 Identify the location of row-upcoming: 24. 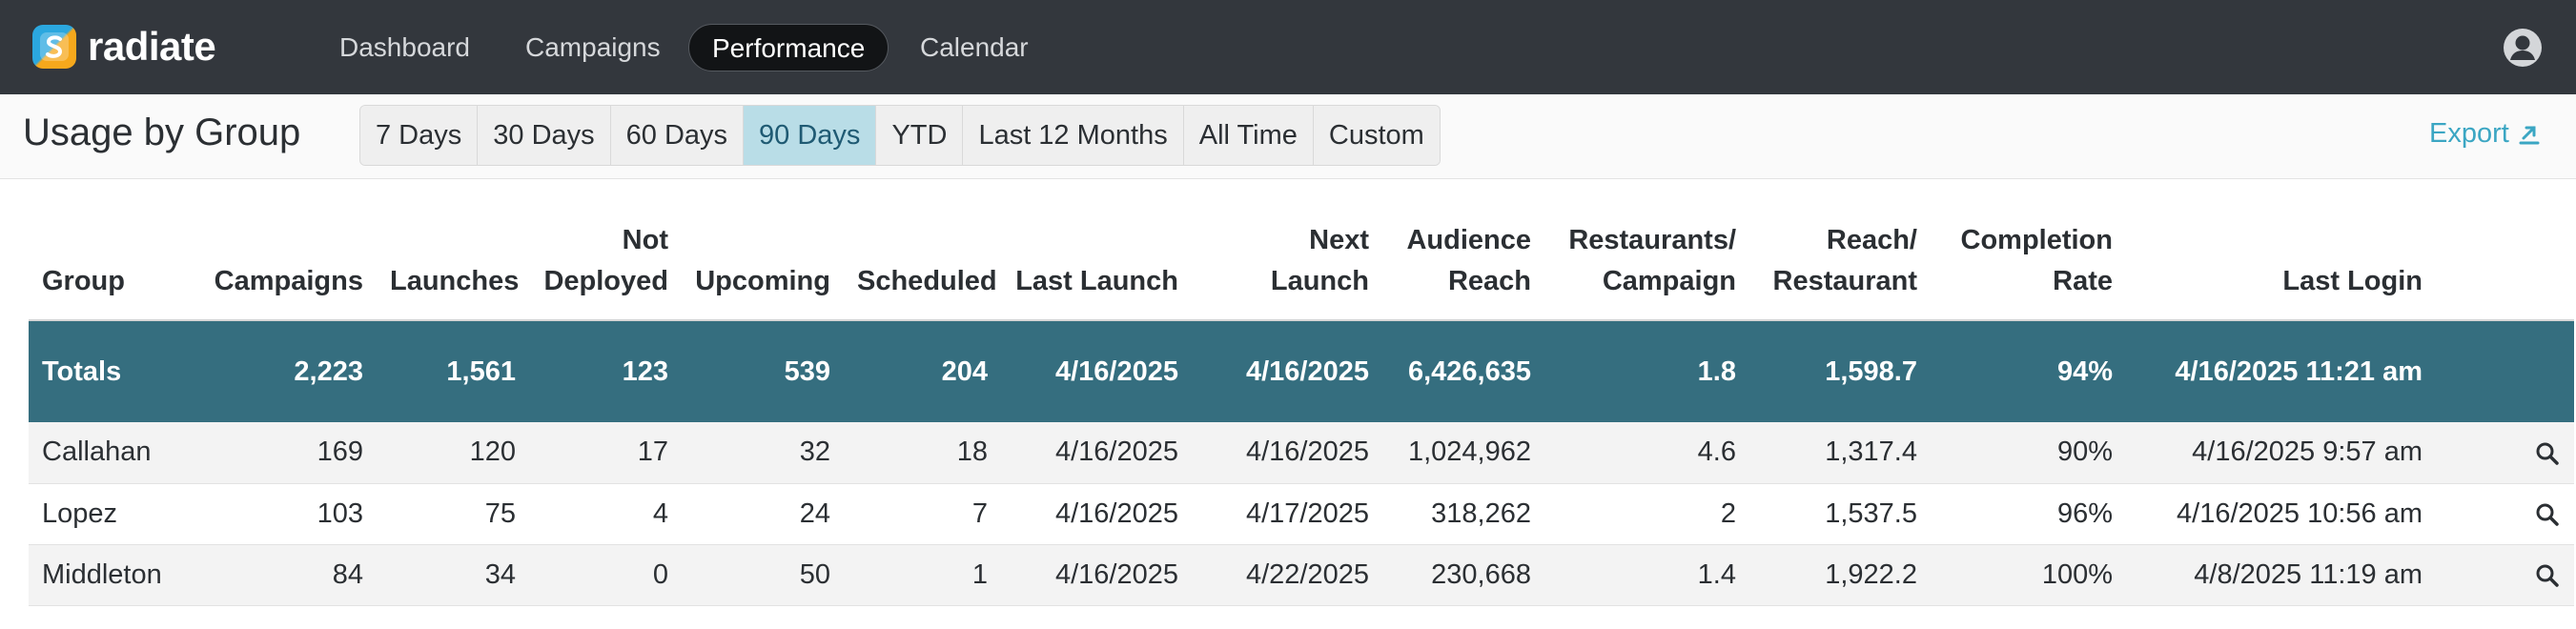
(763, 514).